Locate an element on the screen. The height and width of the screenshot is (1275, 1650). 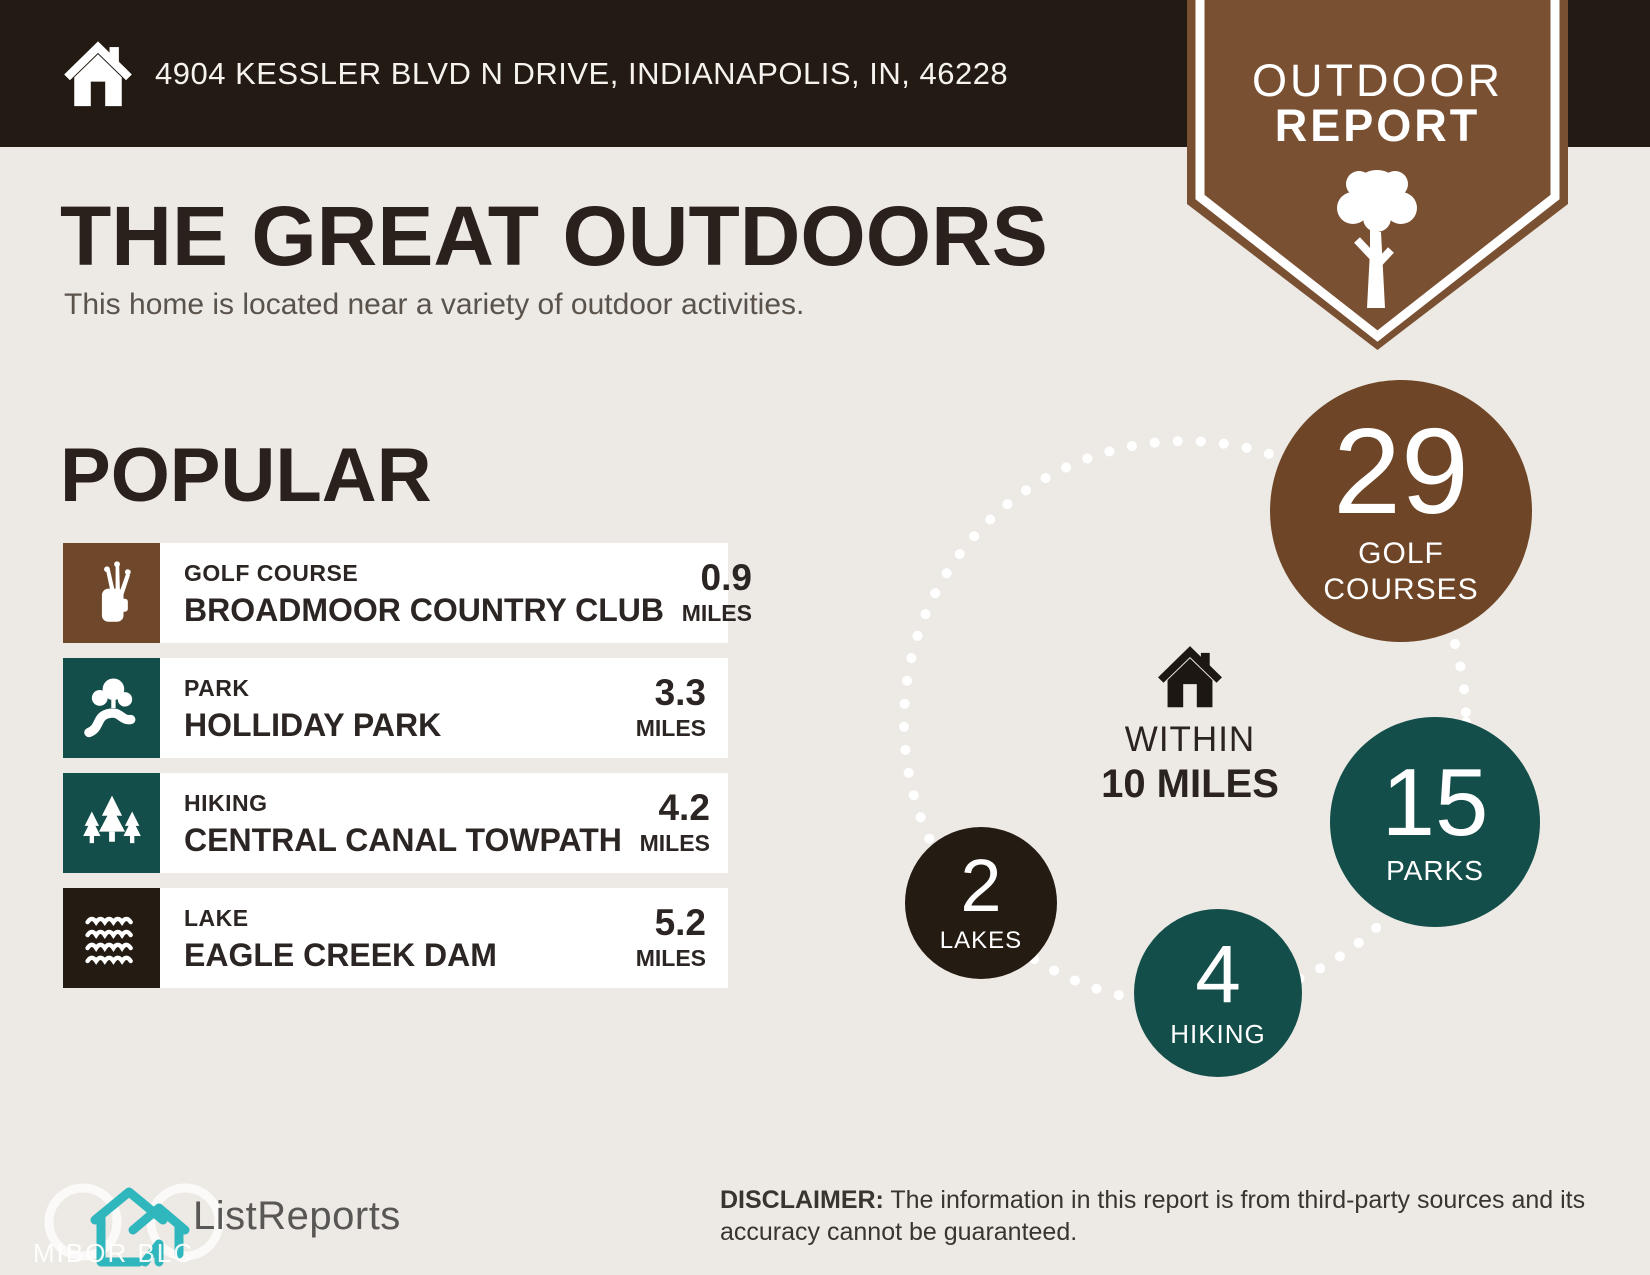
list-item-hiking: HIKING CENTRAL CANAL TOWPATH 4.2 MILES is located at coordinates (395, 823).